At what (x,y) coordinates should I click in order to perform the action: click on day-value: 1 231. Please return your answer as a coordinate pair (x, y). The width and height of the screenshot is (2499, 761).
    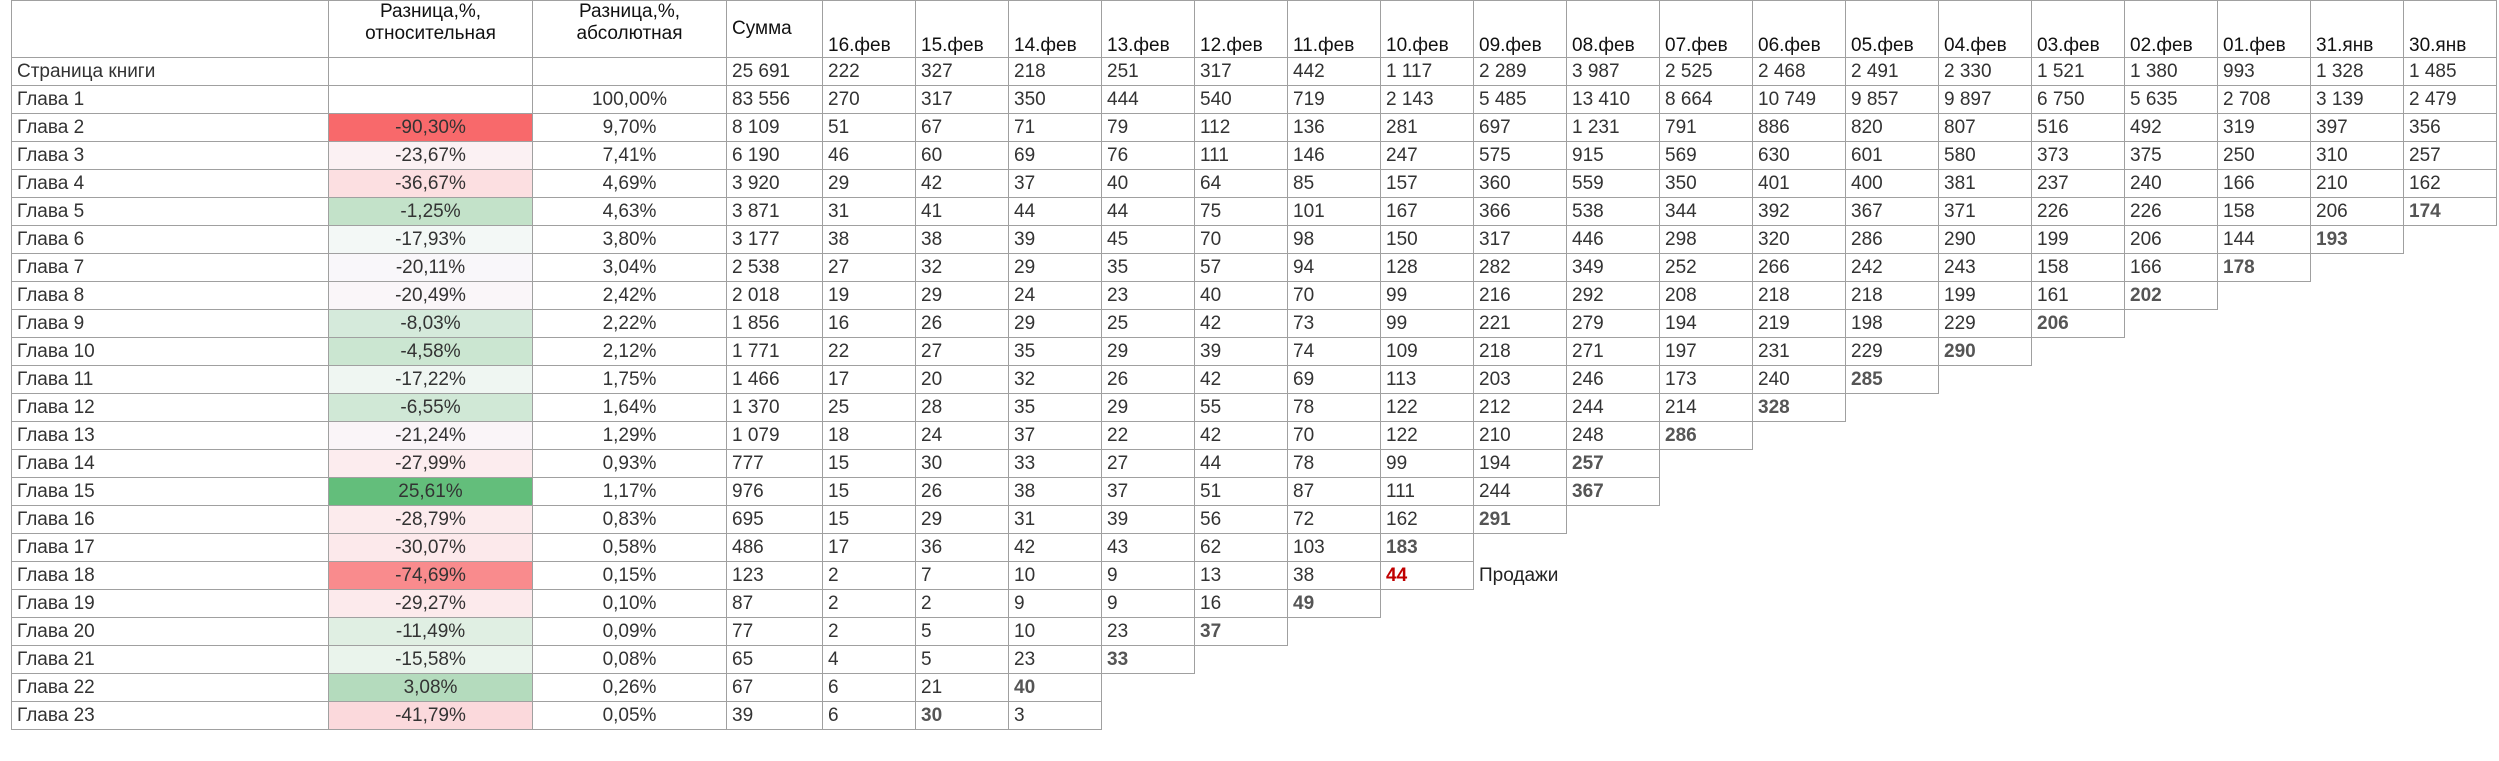
    Looking at the image, I should click on (1613, 127).